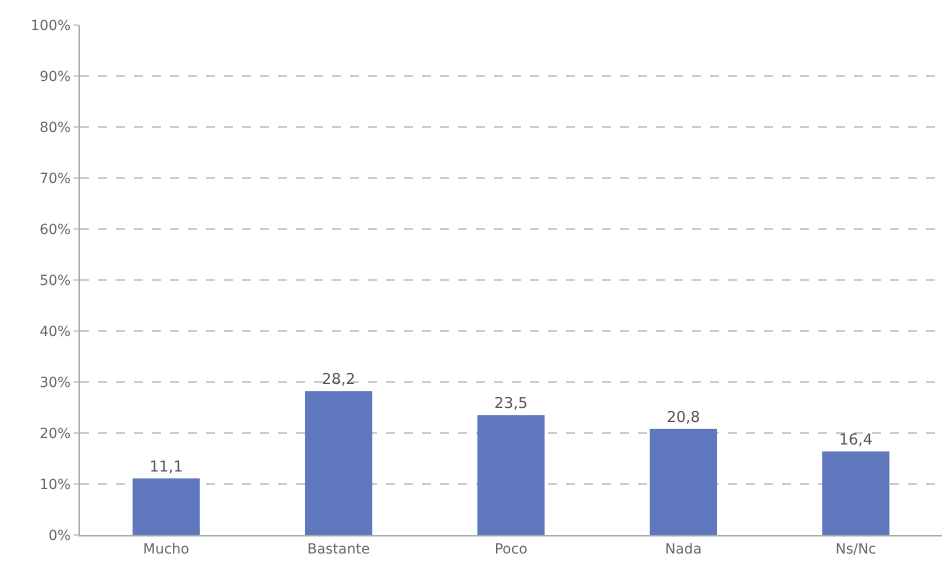 The width and height of the screenshot is (948, 572). I want to click on data-label: 11,1, so click(166, 466).